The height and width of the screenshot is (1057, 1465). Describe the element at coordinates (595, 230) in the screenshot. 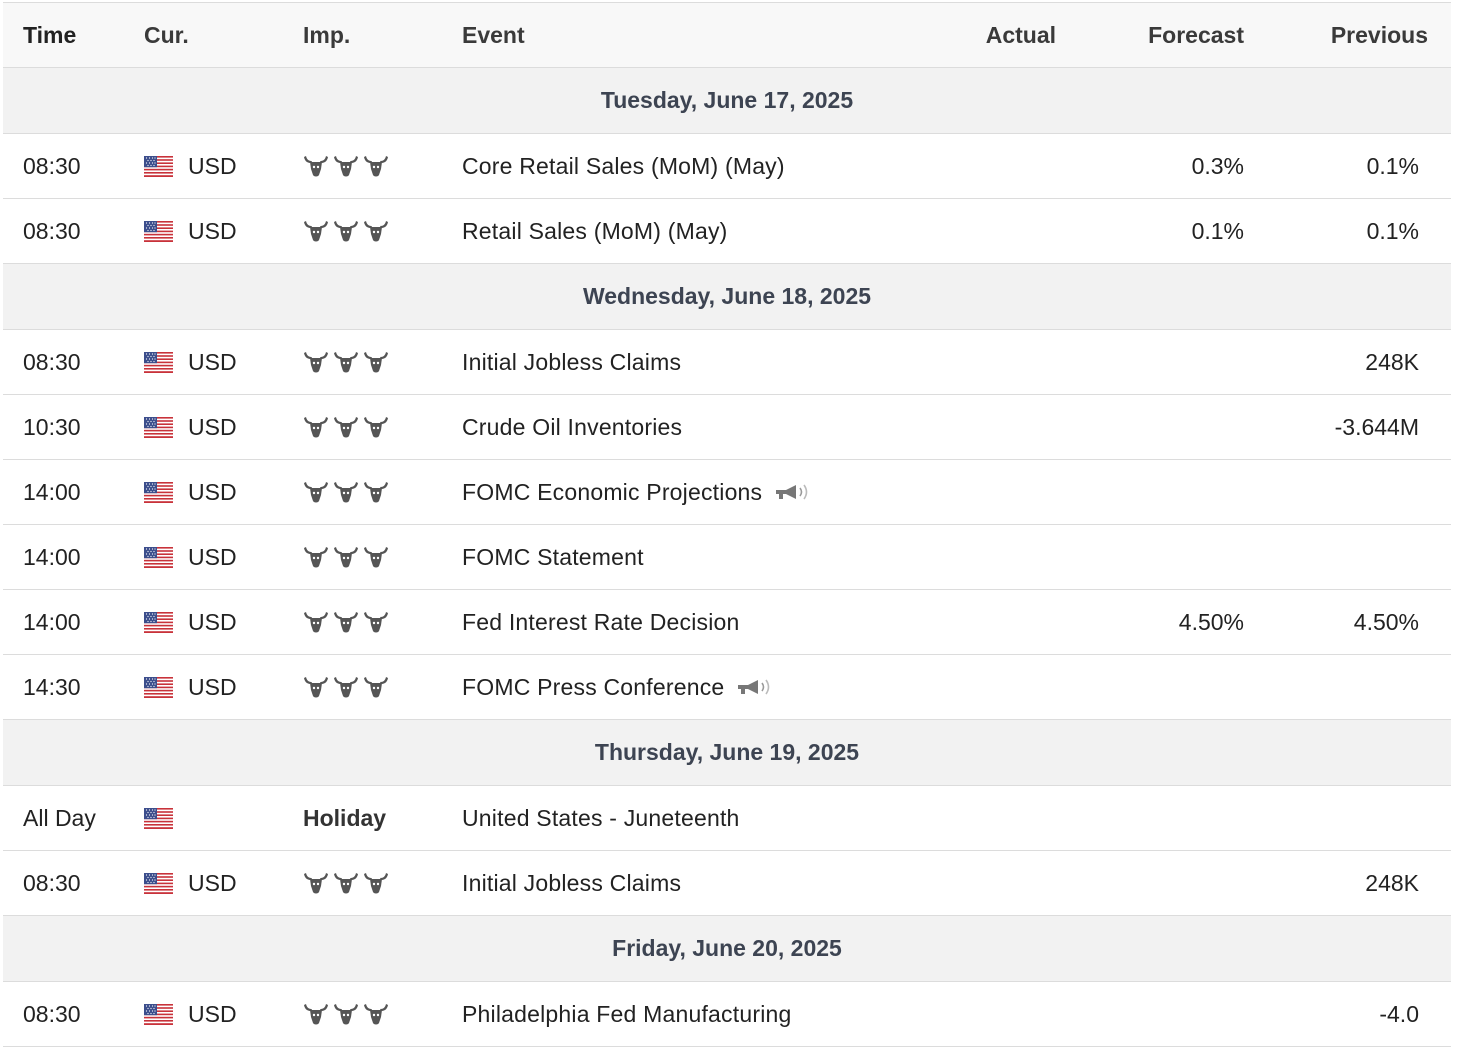

I see `event-name: Retail Sales (MoM) (May)` at that location.